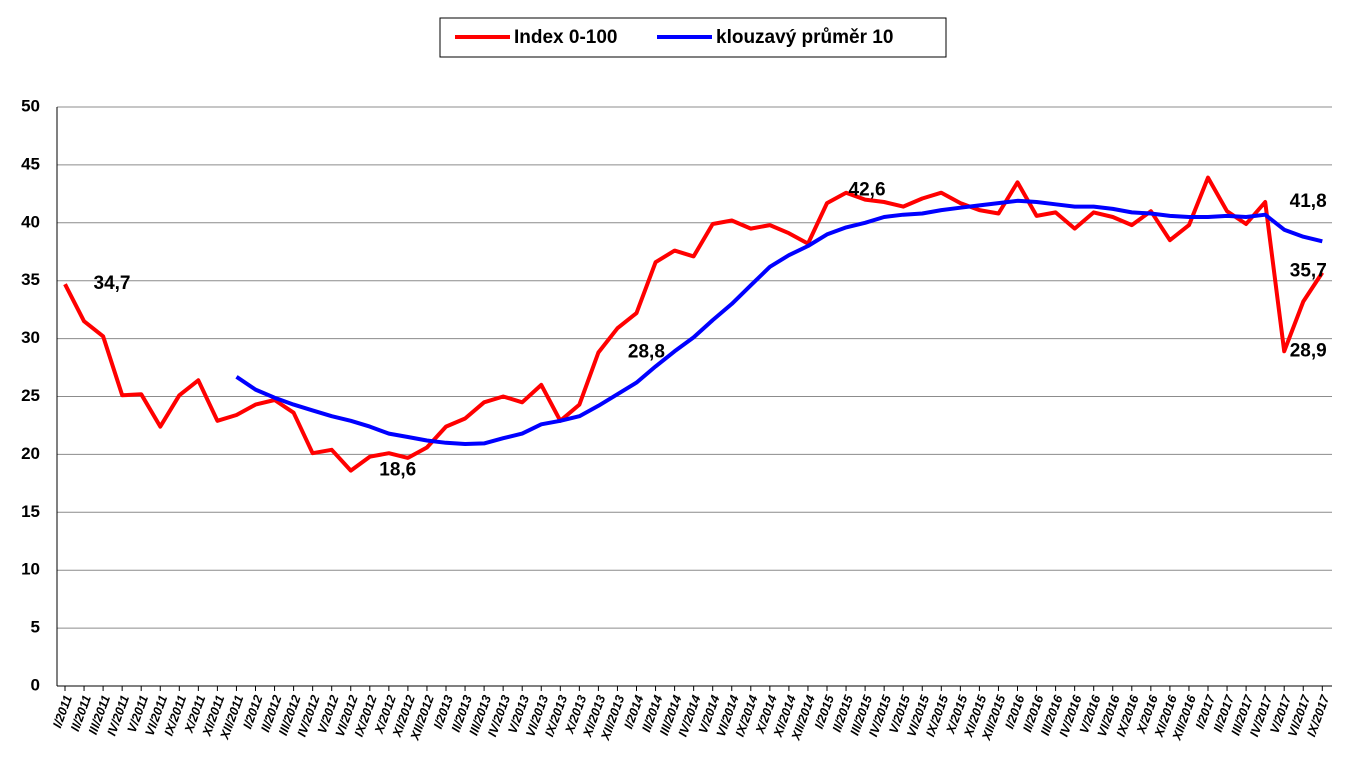 The width and height of the screenshot is (1345, 769). I want to click on y-tick-label: 45, so click(30, 163).